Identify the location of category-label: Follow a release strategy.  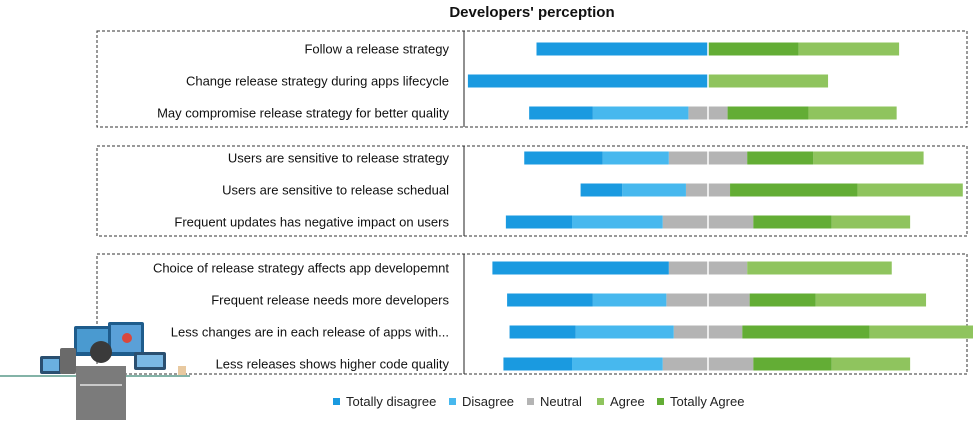
(376, 49).